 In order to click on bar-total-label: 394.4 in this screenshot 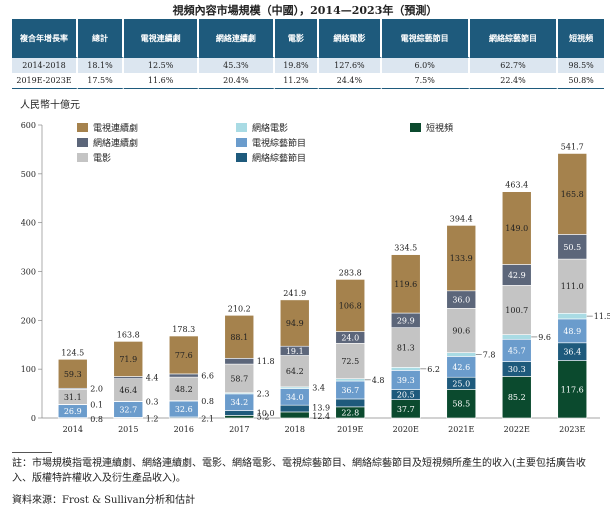, I will do `click(461, 218)`.